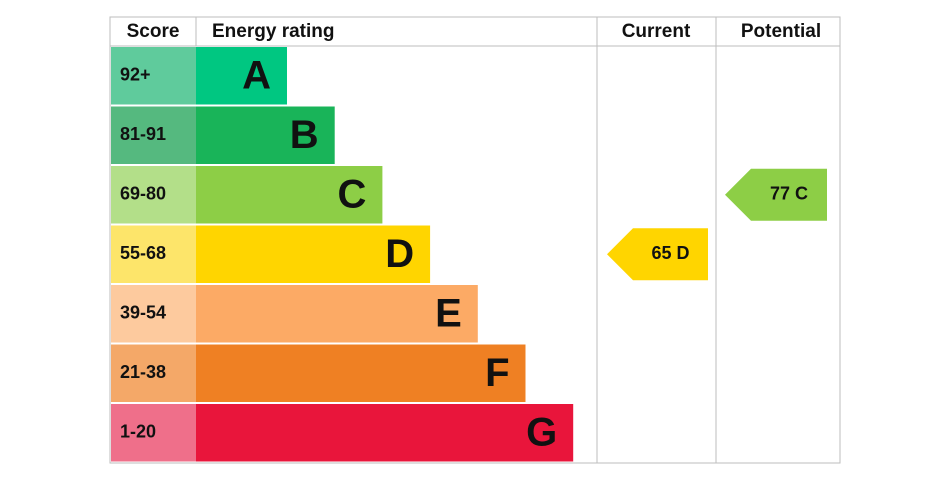  What do you see at coordinates (273, 31) in the screenshot?
I see `header-rating: Energy rating` at bounding box center [273, 31].